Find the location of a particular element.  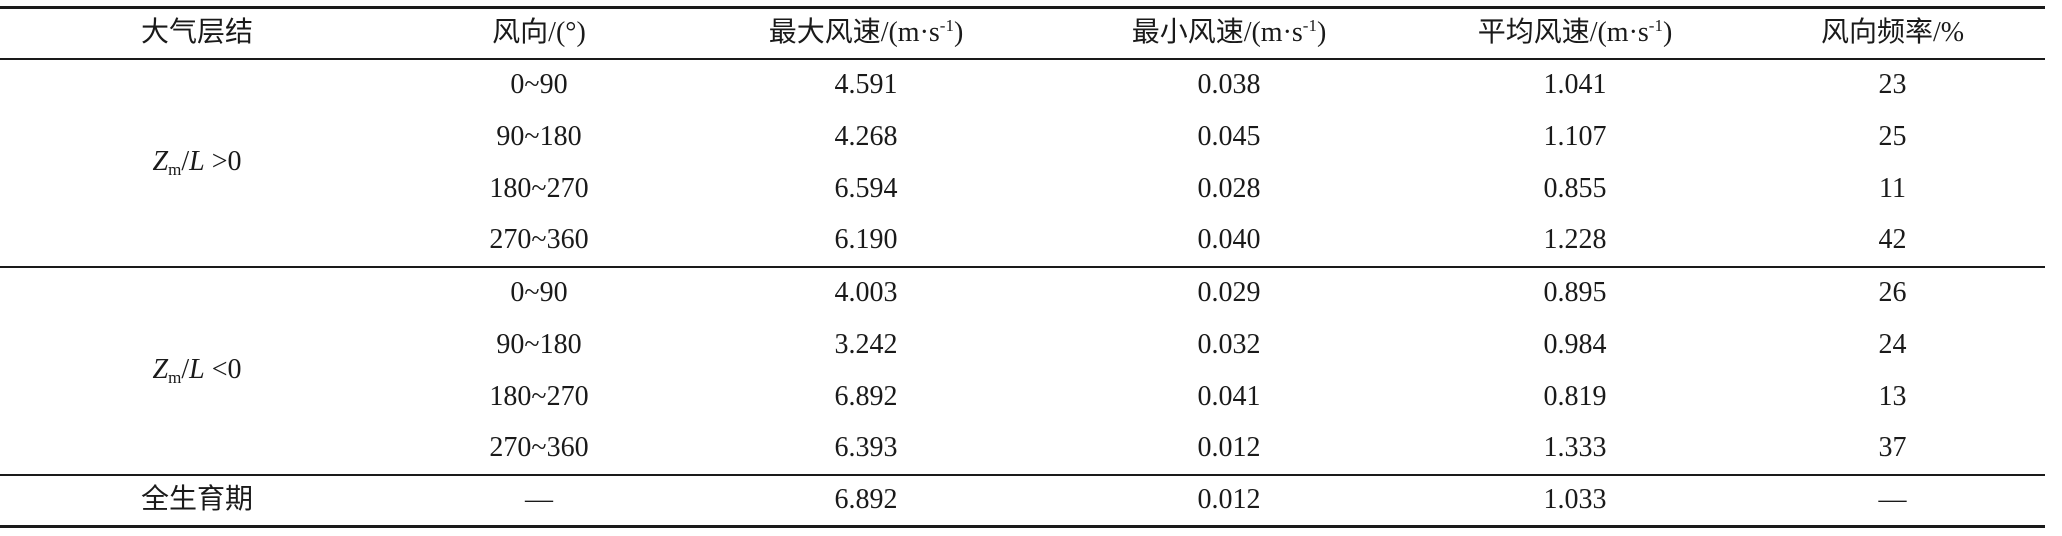

table-row: 90~180 3.242 0.032 0.984 24 is located at coordinates (1022, 345).